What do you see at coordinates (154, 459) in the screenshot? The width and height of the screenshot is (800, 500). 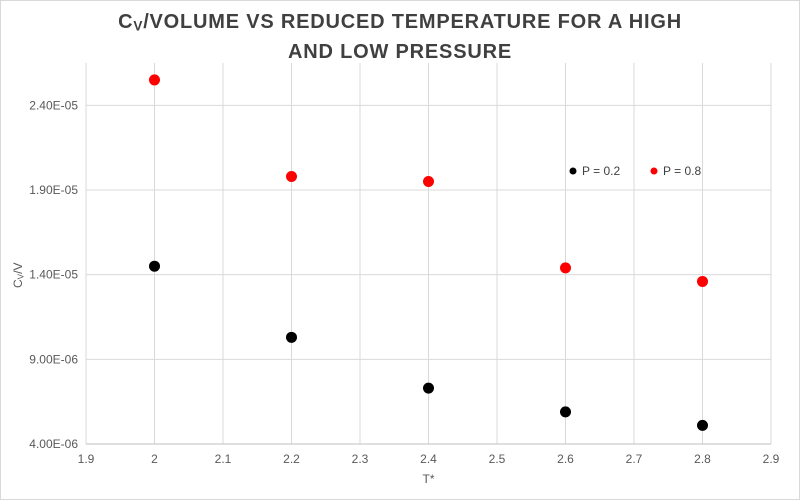 I see `x-tick-label: 2` at bounding box center [154, 459].